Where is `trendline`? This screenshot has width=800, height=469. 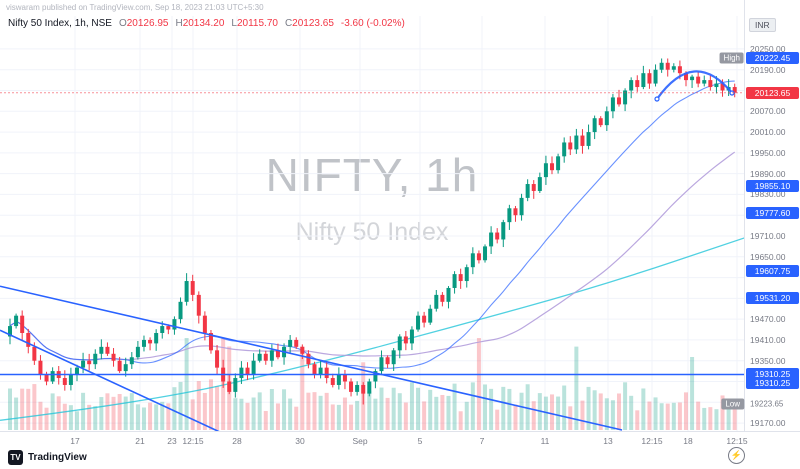
trendline is located at coordinates (116, 383).